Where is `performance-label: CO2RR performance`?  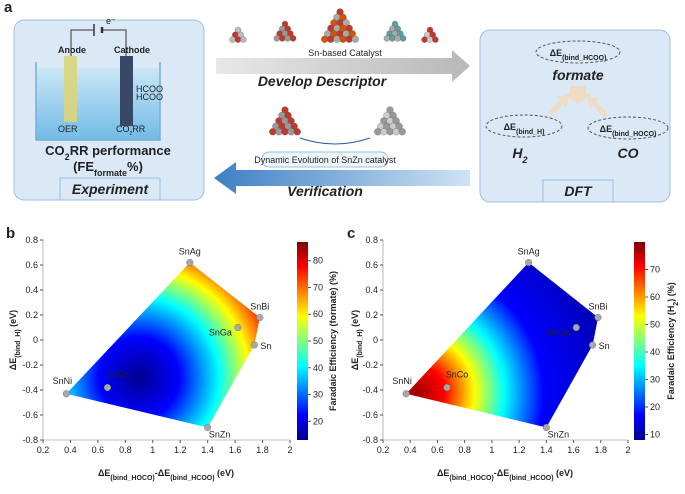 performance-label: CO2RR performance is located at coordinates (108, 152).